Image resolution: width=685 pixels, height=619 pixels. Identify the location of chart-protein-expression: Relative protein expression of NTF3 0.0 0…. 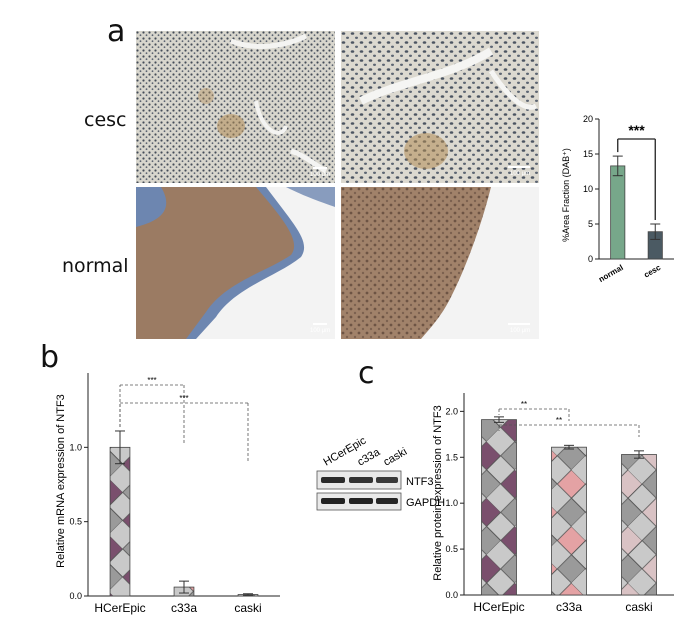
(553, 503).